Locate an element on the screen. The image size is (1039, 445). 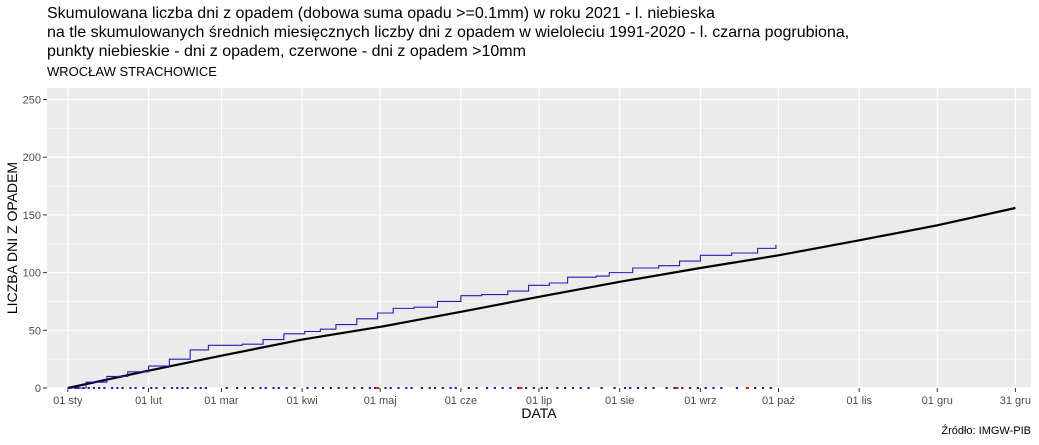
x-tick-label: 01 gru is located at coordinates (937, 401).